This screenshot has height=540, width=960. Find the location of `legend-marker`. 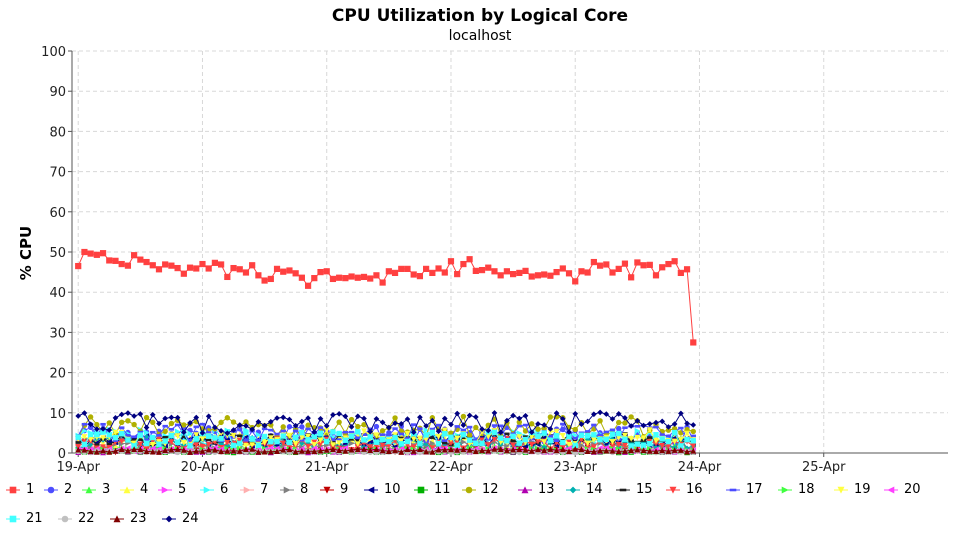

legend-marker is located at coordinates (13, 518).